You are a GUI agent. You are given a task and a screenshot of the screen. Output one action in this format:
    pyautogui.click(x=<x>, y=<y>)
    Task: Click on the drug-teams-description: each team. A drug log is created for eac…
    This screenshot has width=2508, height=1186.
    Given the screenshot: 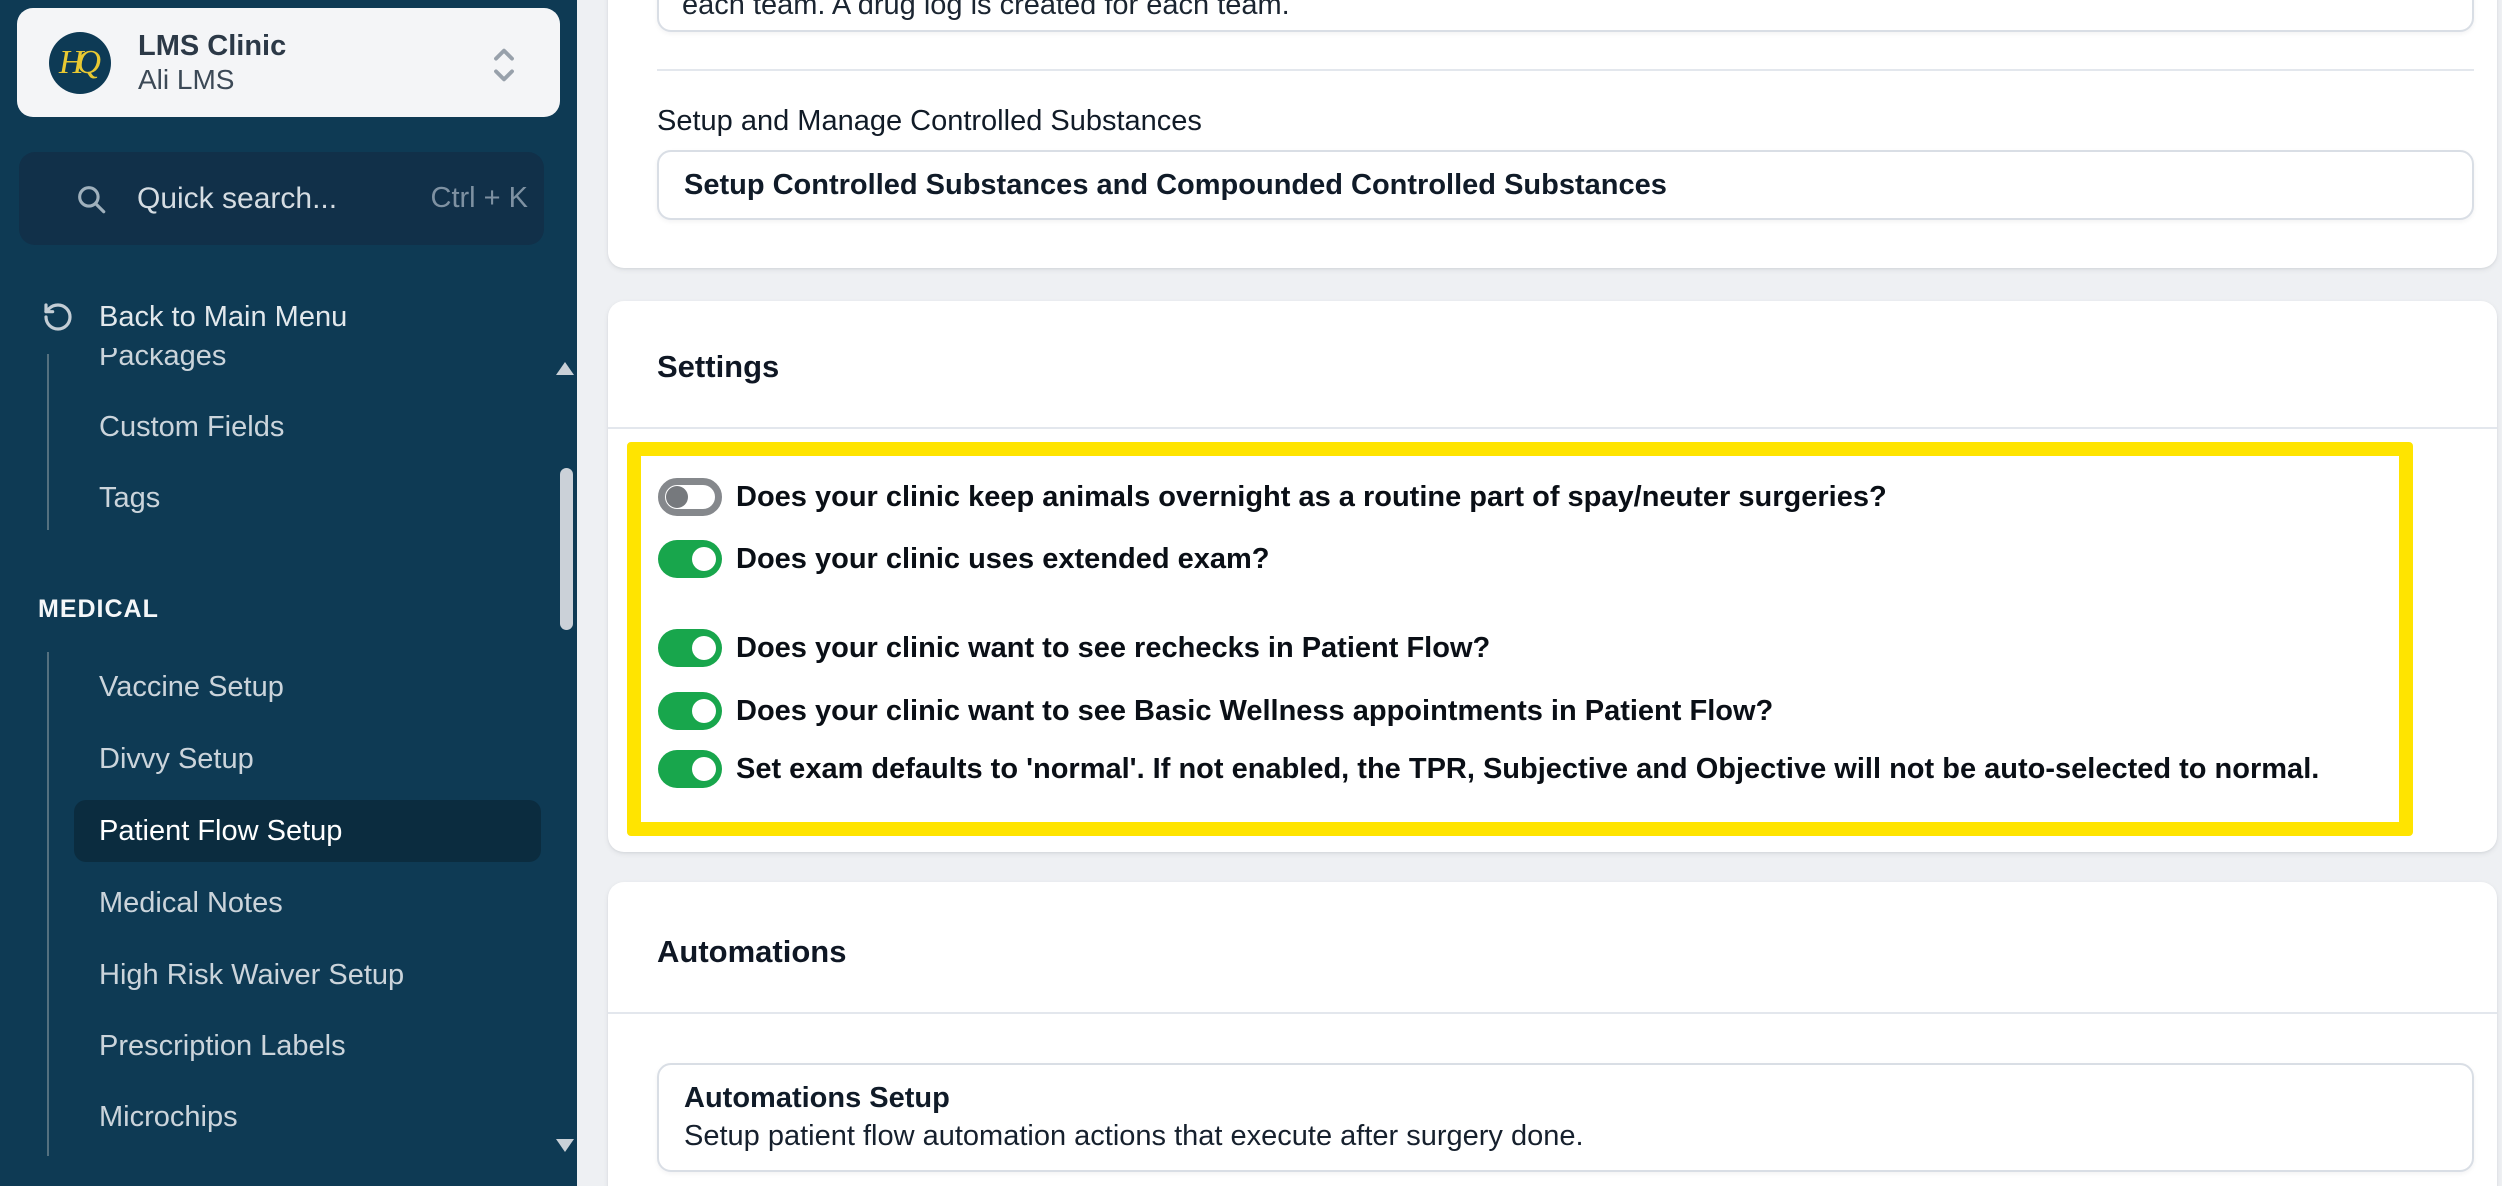 What is the action you would take?
    pyautogui.click(x=986, y=10)
    